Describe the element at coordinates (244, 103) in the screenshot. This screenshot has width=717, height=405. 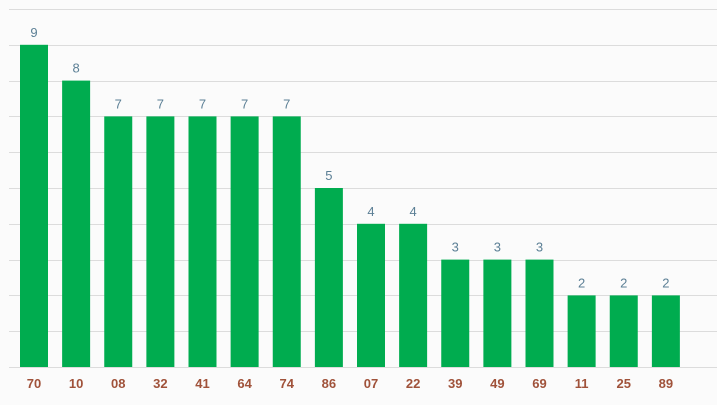
I see `value-label-64: 7` at that location.